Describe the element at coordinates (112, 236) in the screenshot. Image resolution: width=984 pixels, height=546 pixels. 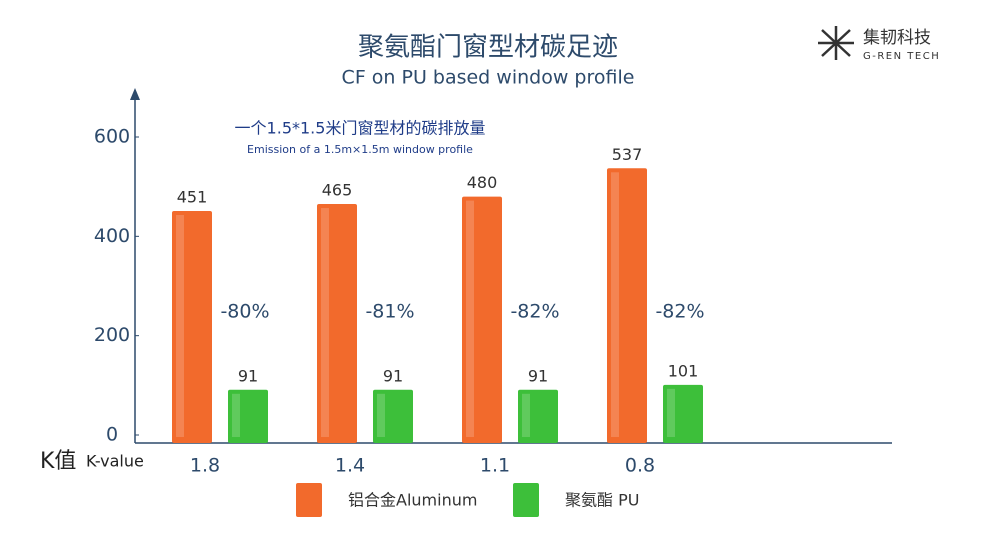
I see `y-tick-label: 400` at that location.